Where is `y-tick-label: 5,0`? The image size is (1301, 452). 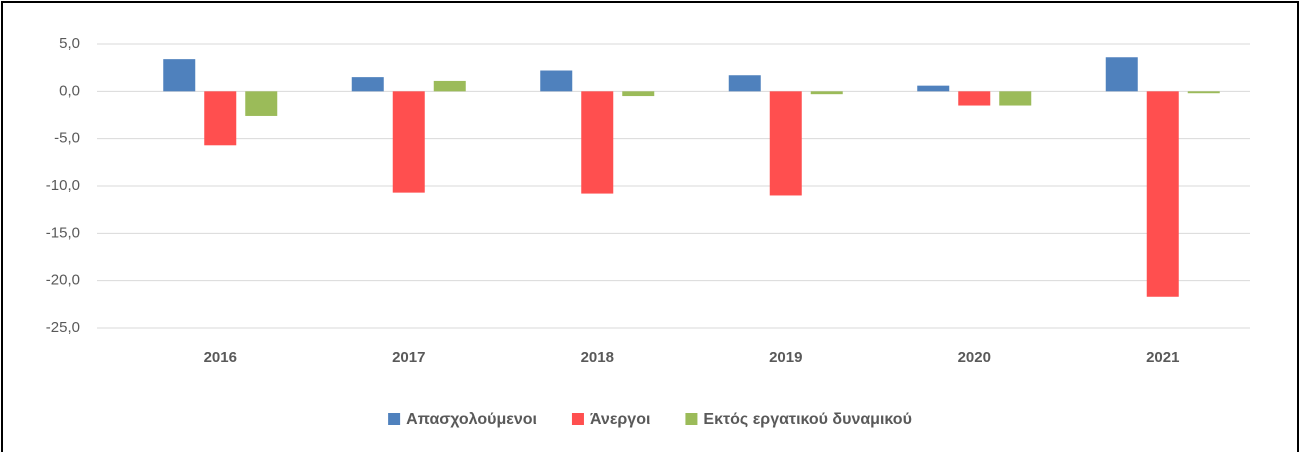
y-tick-label: 5,0 is located at coordinates (69, 43).